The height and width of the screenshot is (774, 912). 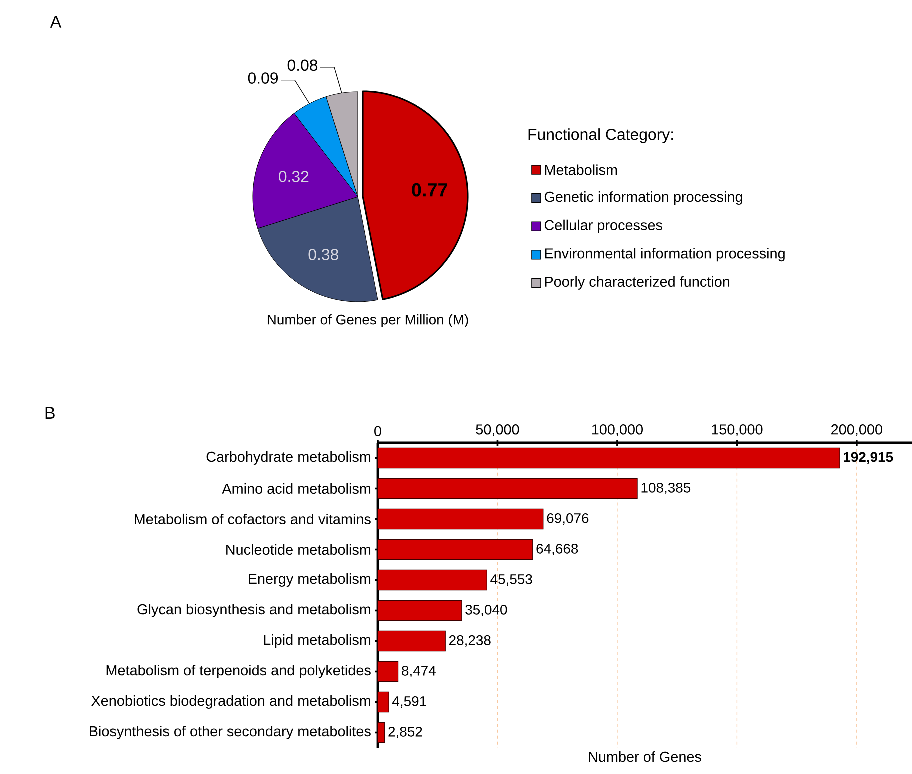 I want to click on x-tick-label: 100,000, so click(x=617, y=430).